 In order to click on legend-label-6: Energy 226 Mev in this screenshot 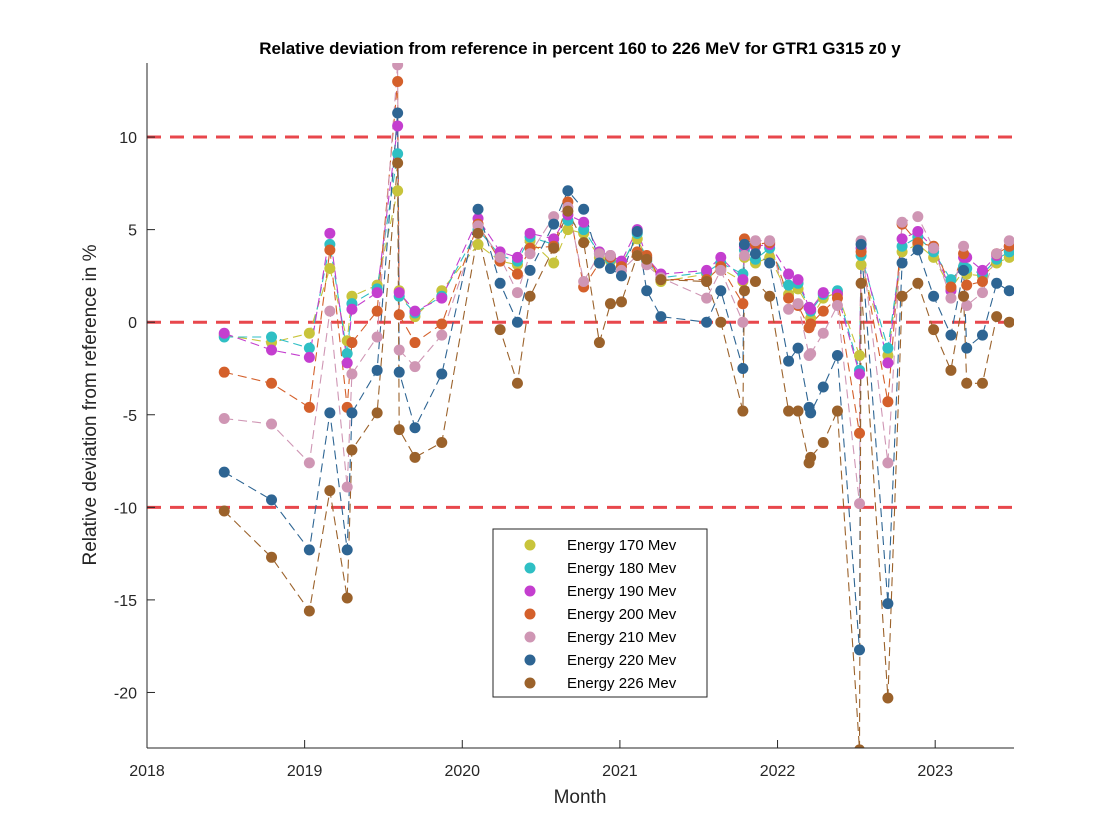, I will do `click(622, 683)`.